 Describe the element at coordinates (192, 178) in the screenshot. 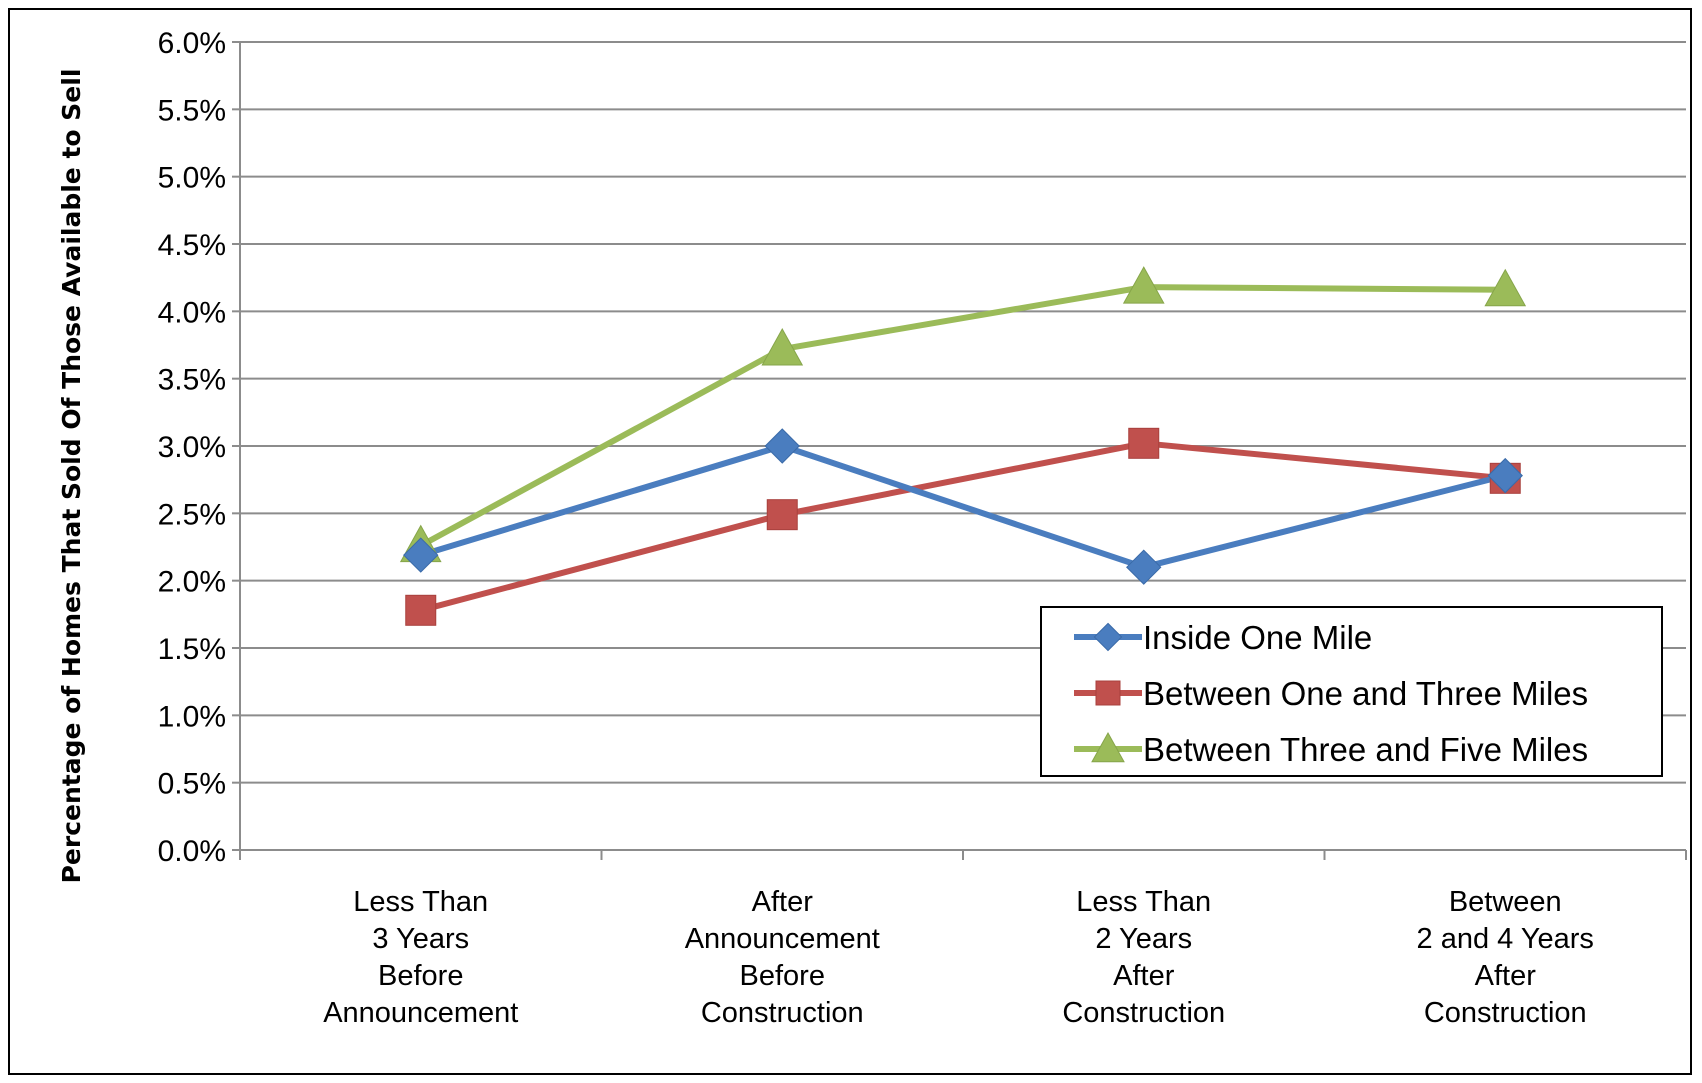

I see `y-tick-label: 5.0%` at that location.